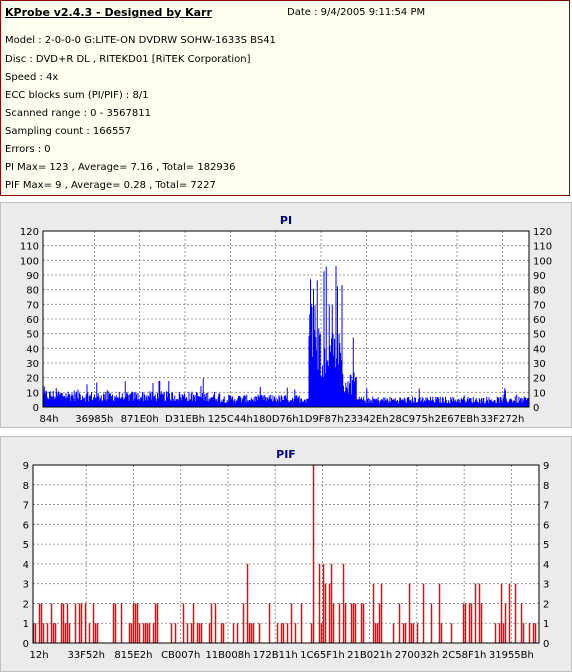 The image size is (572, 672). I want to click on y-tick-label-left: 7, so click(26, 506).